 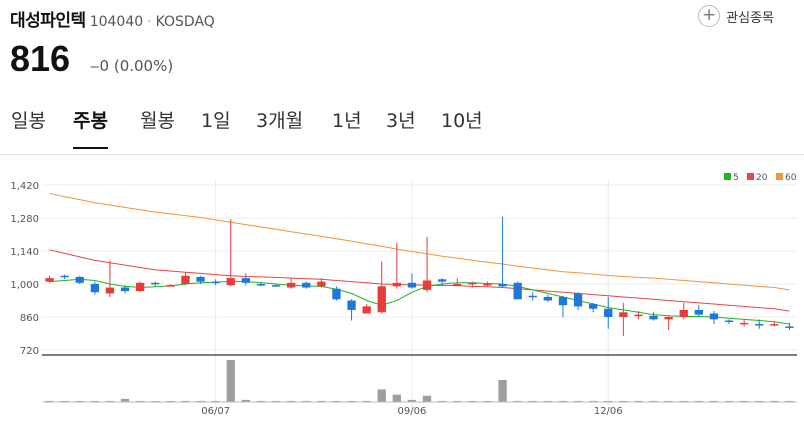 I want to click on tab-1day: 1일, so click(x=216, y=121).